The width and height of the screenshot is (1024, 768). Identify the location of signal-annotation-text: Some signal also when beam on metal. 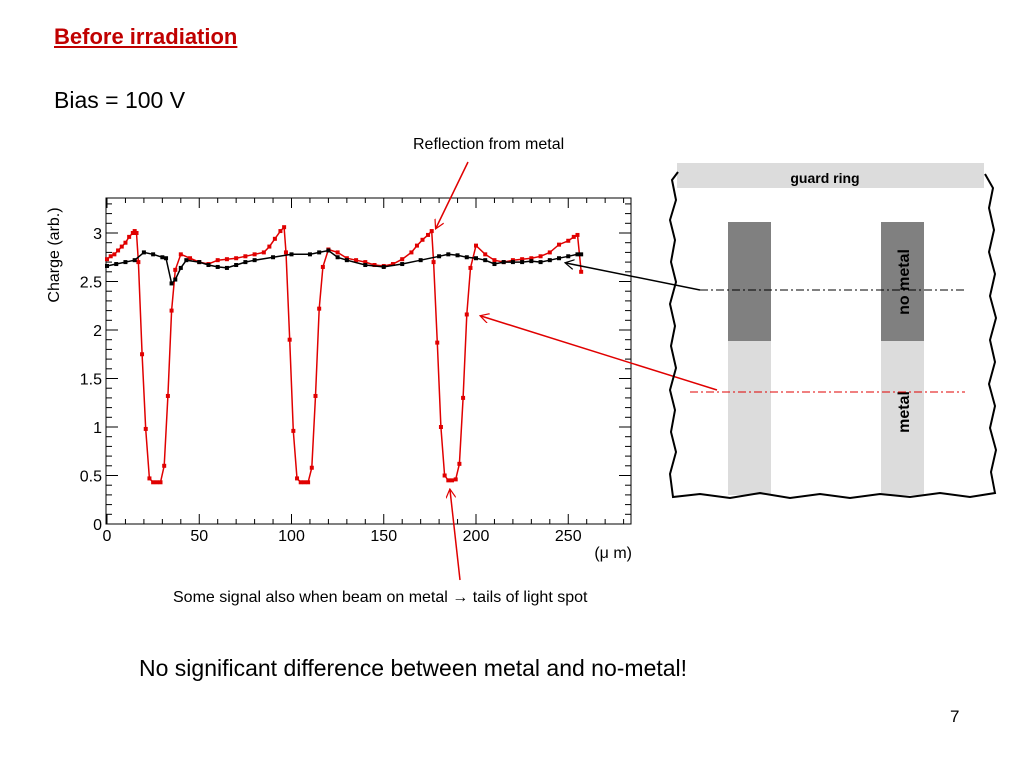
(310, 597).